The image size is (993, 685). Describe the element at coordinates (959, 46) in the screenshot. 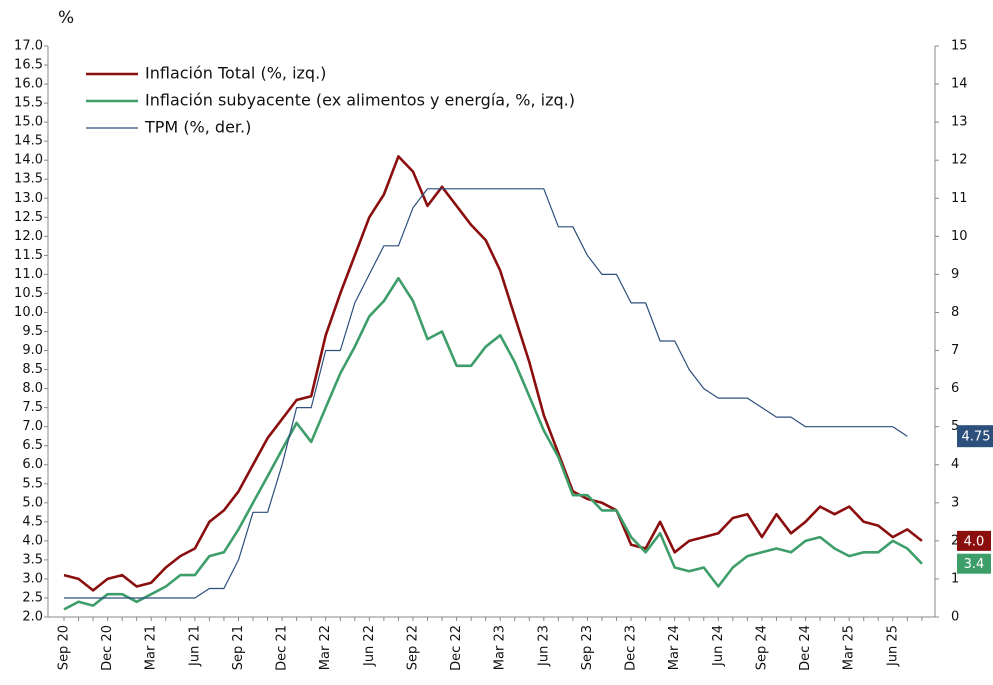

I see `y2-tick-label: 15` at that location.